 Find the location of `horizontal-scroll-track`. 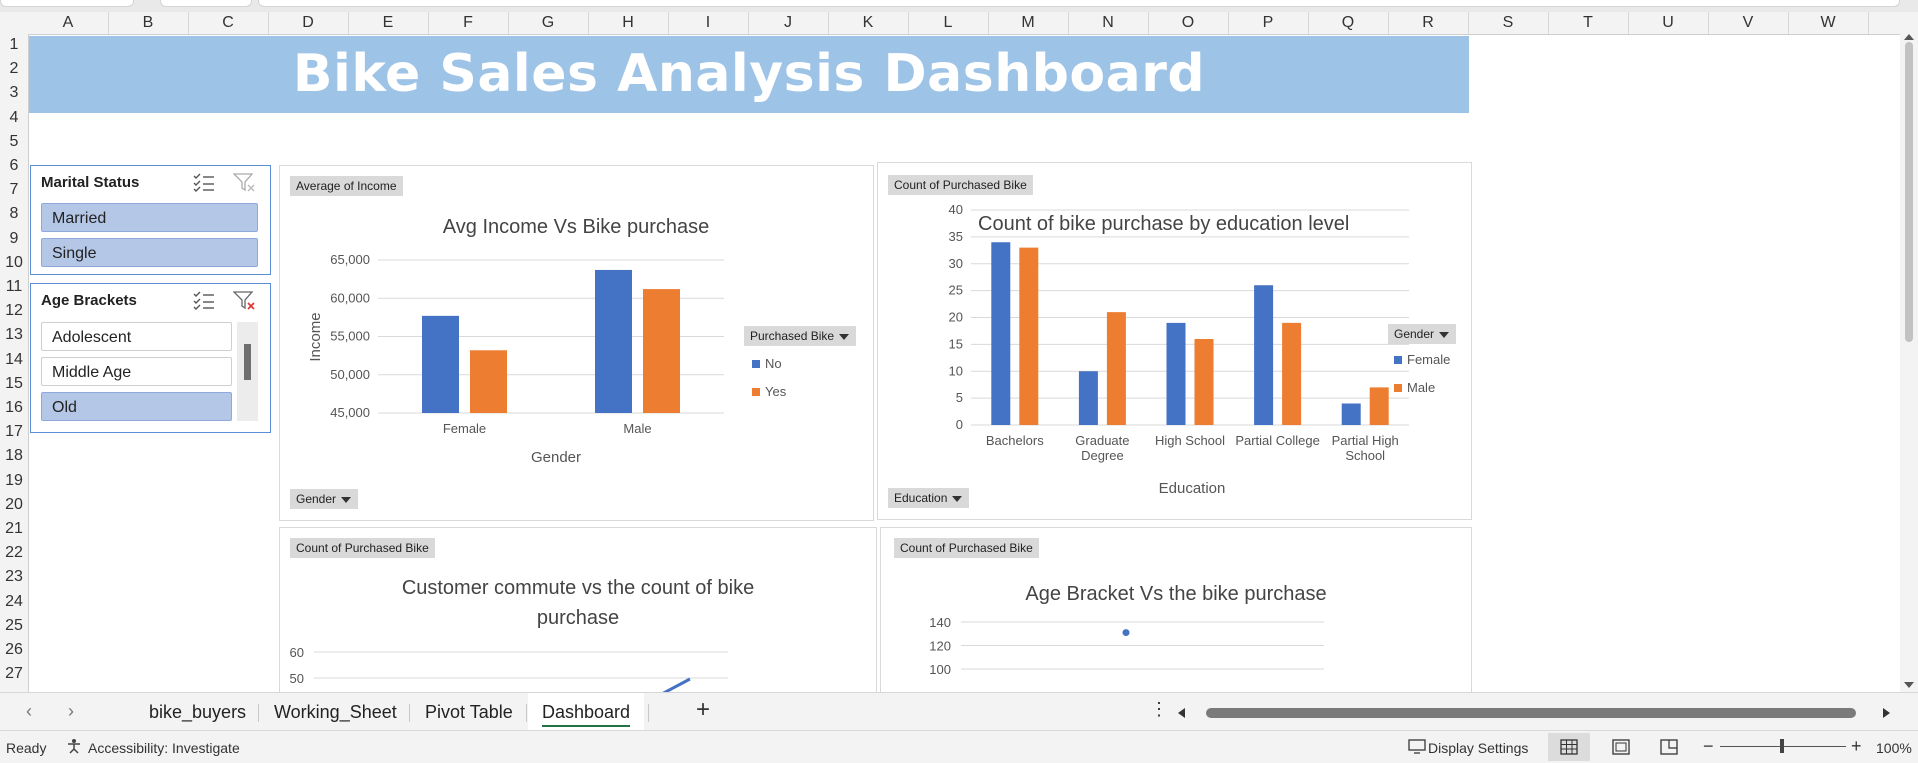

horizontal-scroll-track is located at coordinates (1534, 713).